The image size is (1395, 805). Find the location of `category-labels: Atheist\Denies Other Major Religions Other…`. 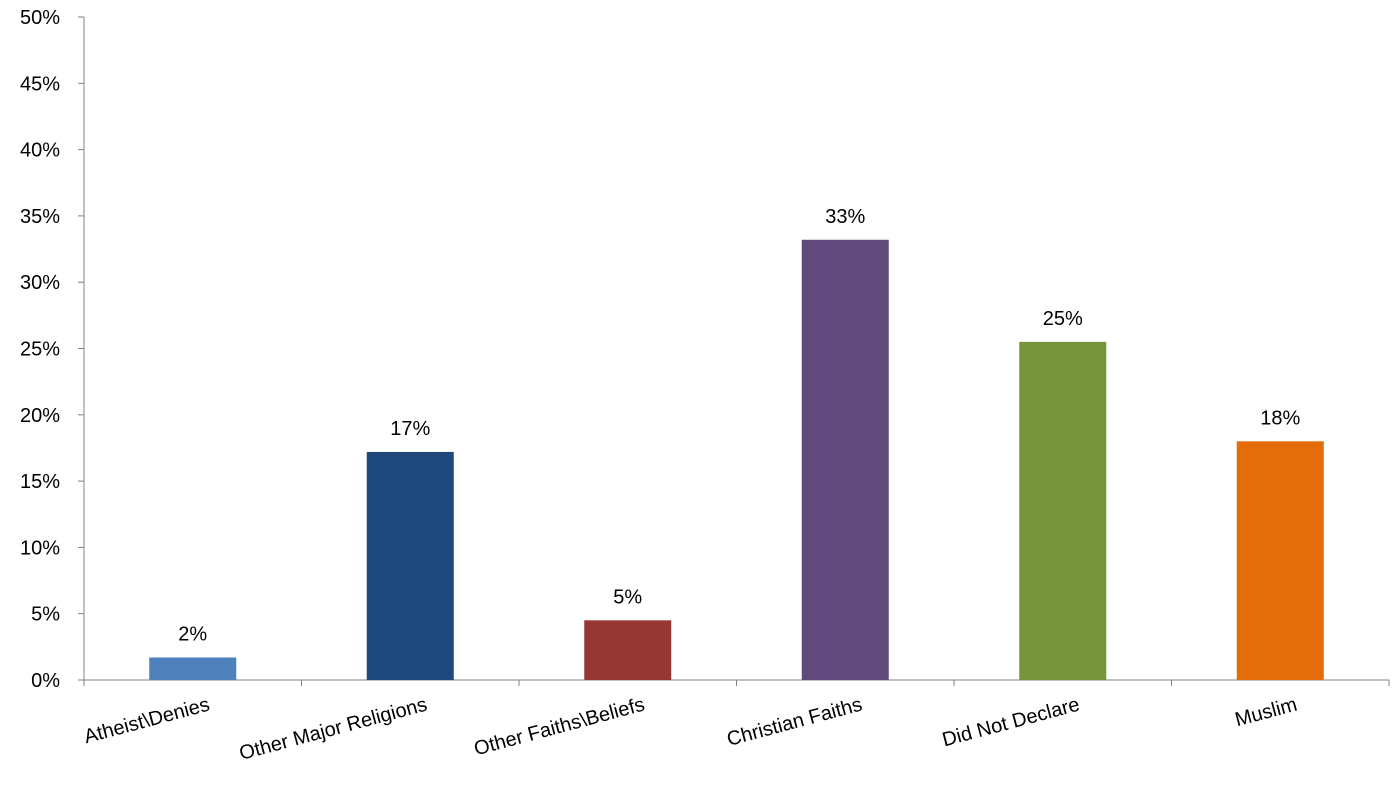

category-labels: Atheist\Denies Other Major Religions Other… is located at coordinates (691, 729).